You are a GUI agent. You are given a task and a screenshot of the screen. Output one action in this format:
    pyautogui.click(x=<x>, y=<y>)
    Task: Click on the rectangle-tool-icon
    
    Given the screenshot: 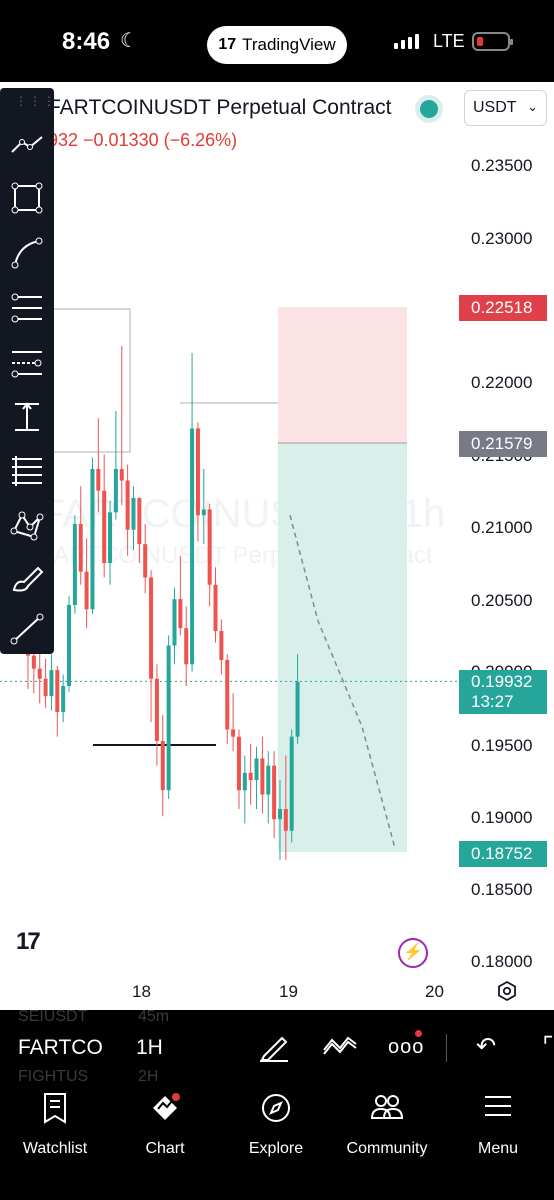 What is the action you would take?
    pyautogui.click(x=27, y=198)
    